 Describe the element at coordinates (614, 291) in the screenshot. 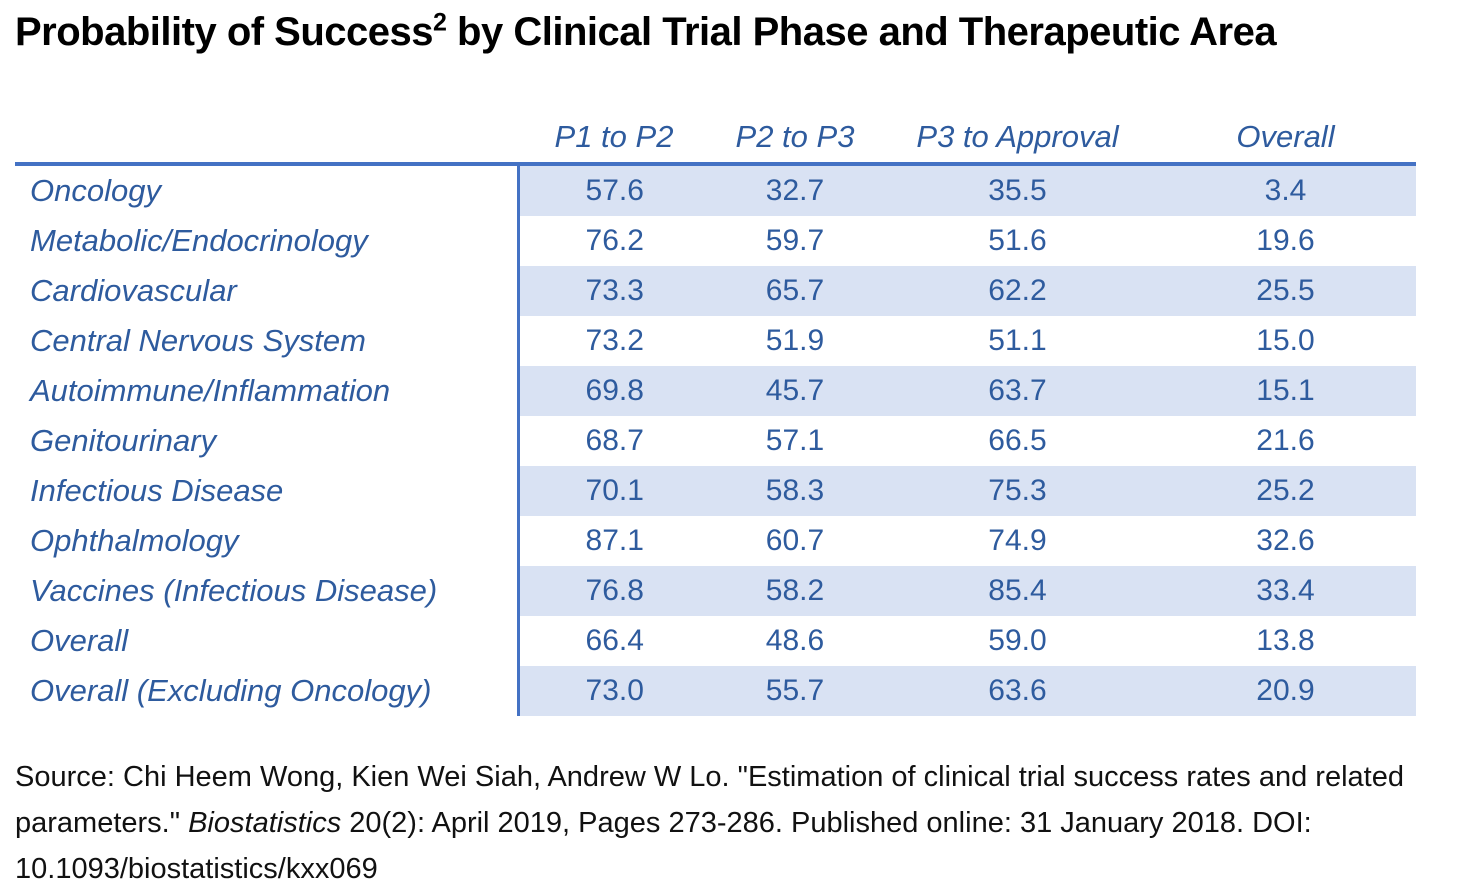

I see `value-cell: 73.3` at that location.